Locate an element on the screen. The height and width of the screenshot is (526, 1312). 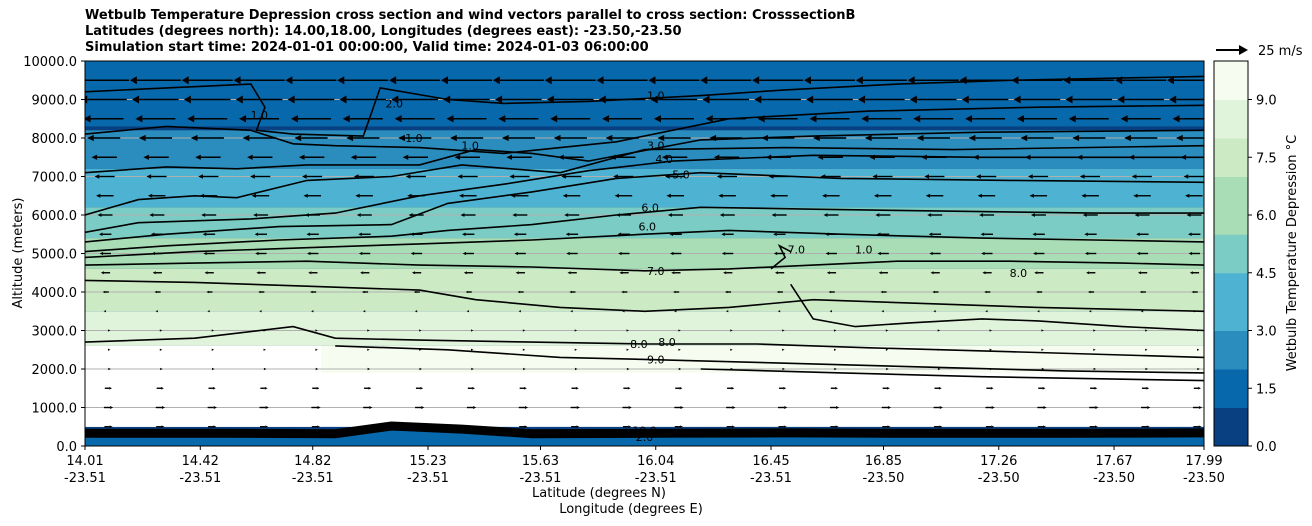
contour-label: 4.0 is located at coordinates (664, 159).